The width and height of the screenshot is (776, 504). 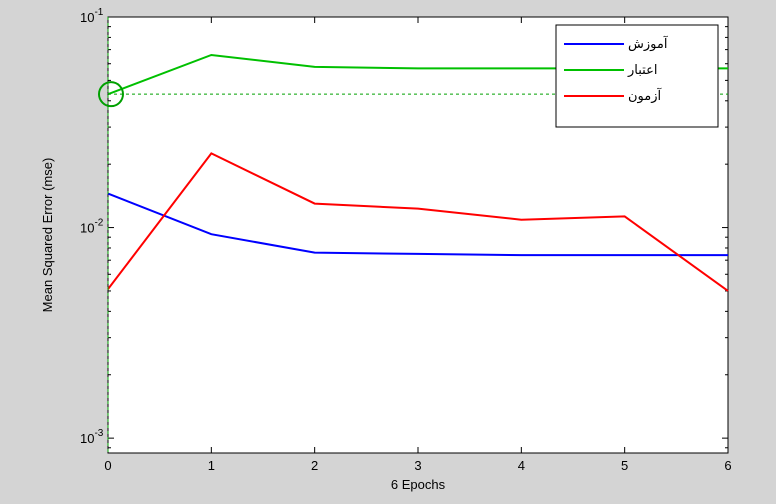 What do you see at coordinates (727, 465) in the screenshot?
I see `x-tick-label: 6` at bounding box center [727, 465].